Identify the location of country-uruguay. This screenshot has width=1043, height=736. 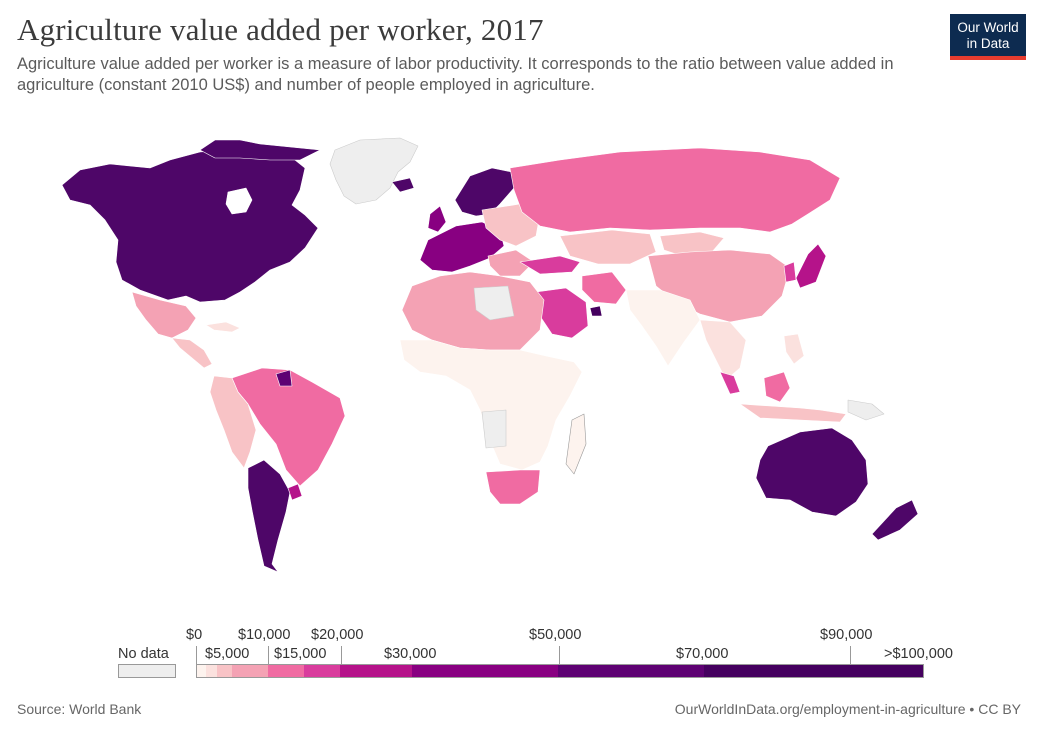
(295, 492).